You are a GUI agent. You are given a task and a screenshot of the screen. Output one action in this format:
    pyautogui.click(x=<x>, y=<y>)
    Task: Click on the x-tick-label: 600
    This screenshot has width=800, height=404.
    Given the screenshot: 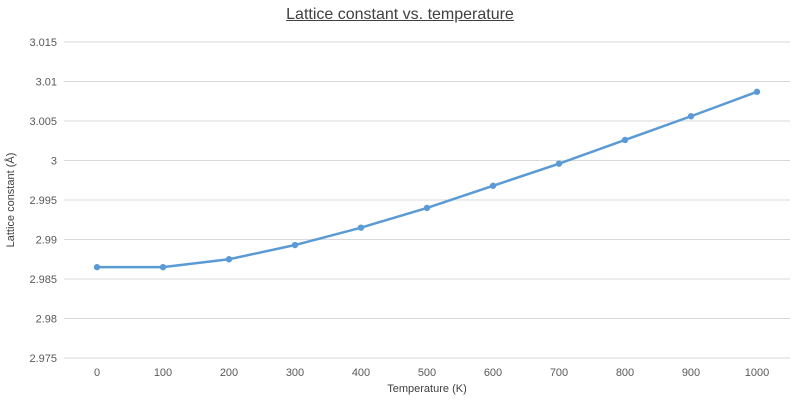 What is the action you would take?
    pyautogui.click(x=493, y=373)
    